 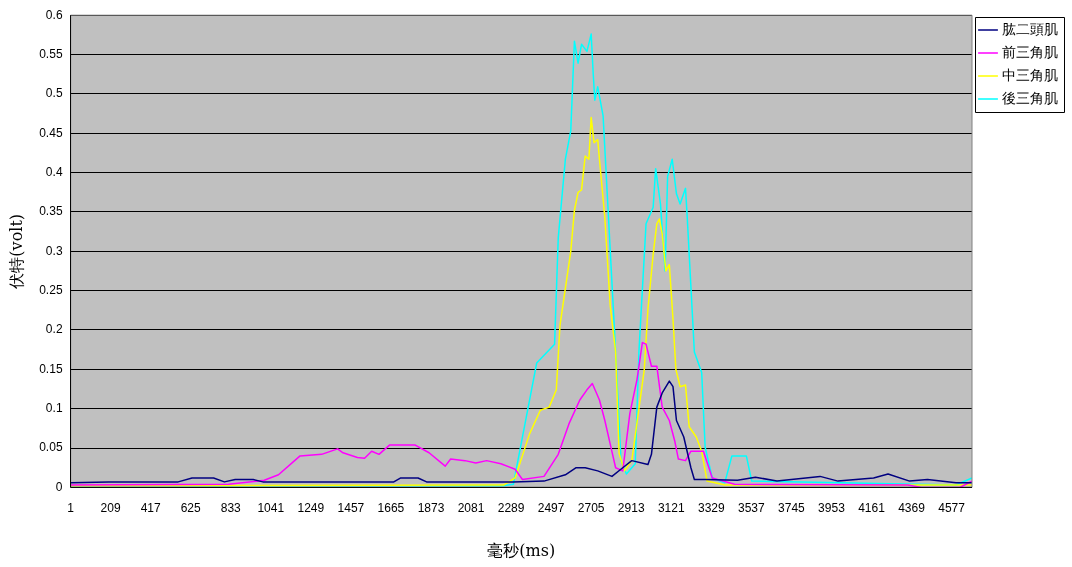 I want to click on legend-label: 中三角肌, so click(x=1030, y=74).